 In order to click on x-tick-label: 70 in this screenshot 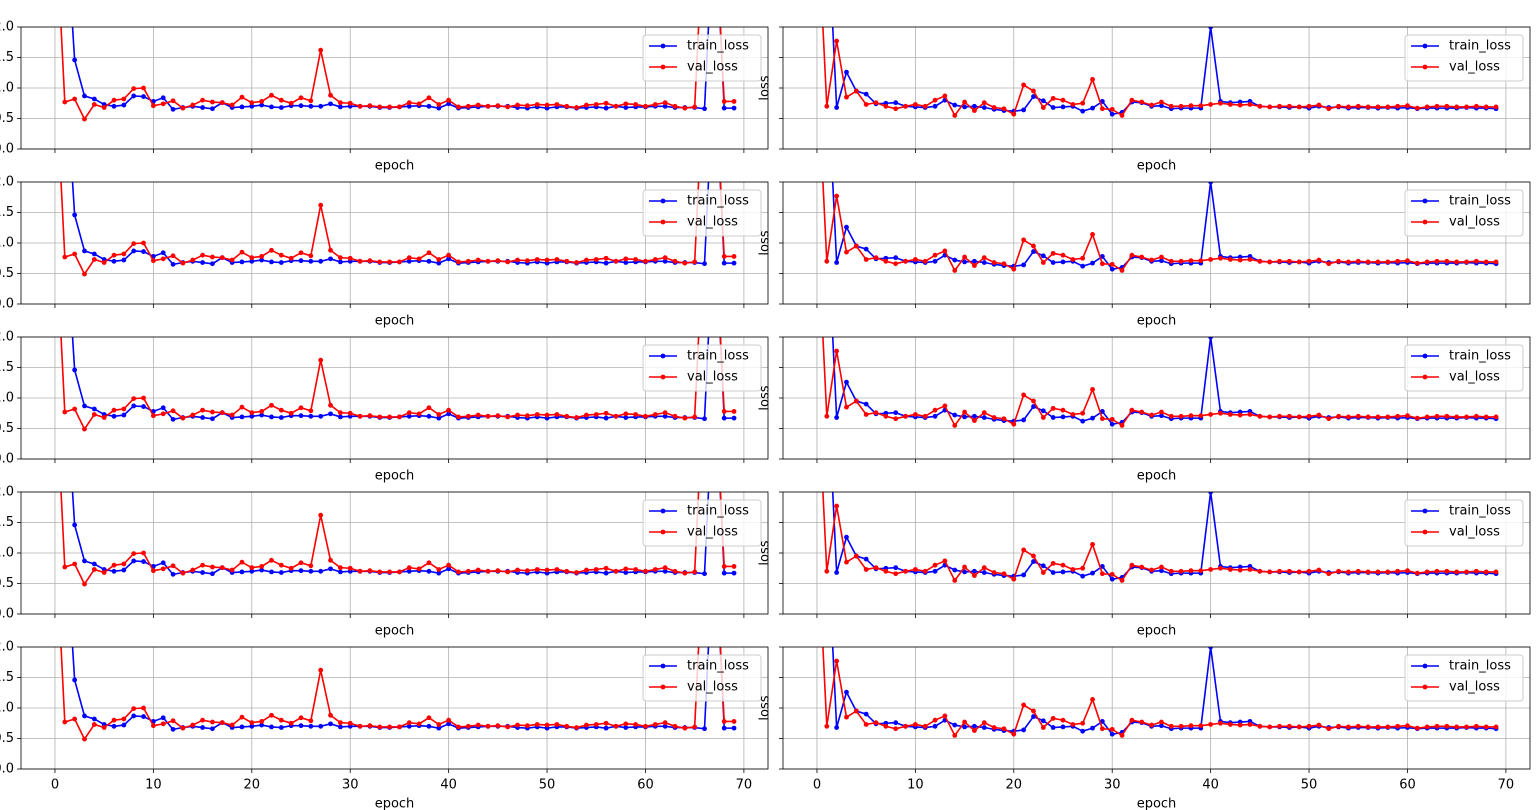, I will do `click(744, 785)`.